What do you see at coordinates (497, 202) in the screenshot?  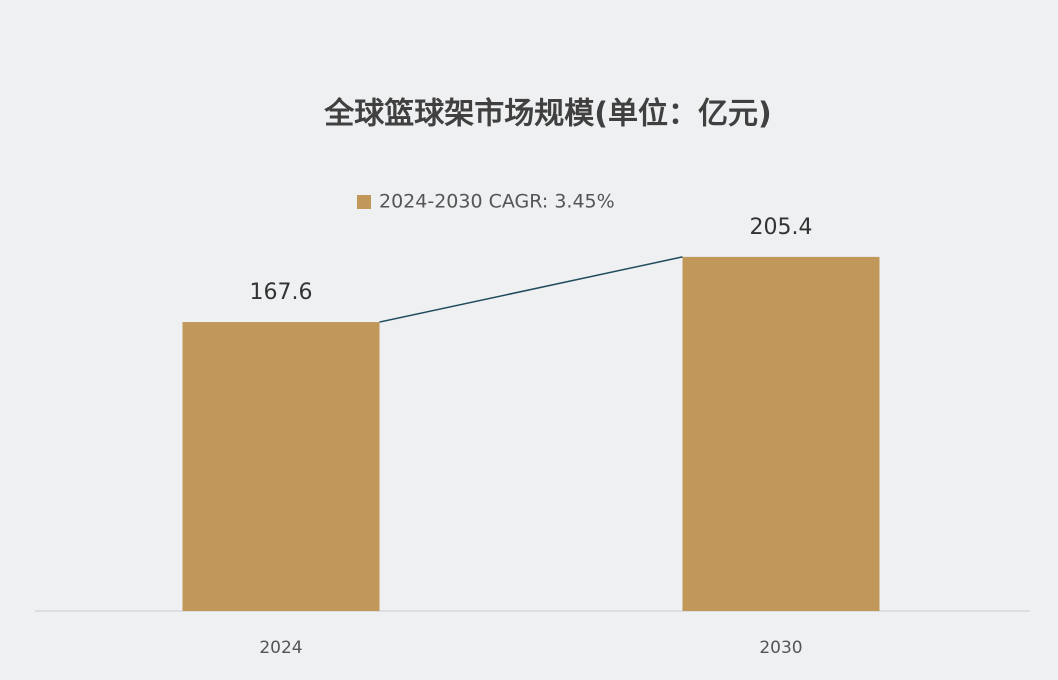 I see `legend-label: 2024-2030 CAGR: 3.45%` at bounding box center [497, 202].